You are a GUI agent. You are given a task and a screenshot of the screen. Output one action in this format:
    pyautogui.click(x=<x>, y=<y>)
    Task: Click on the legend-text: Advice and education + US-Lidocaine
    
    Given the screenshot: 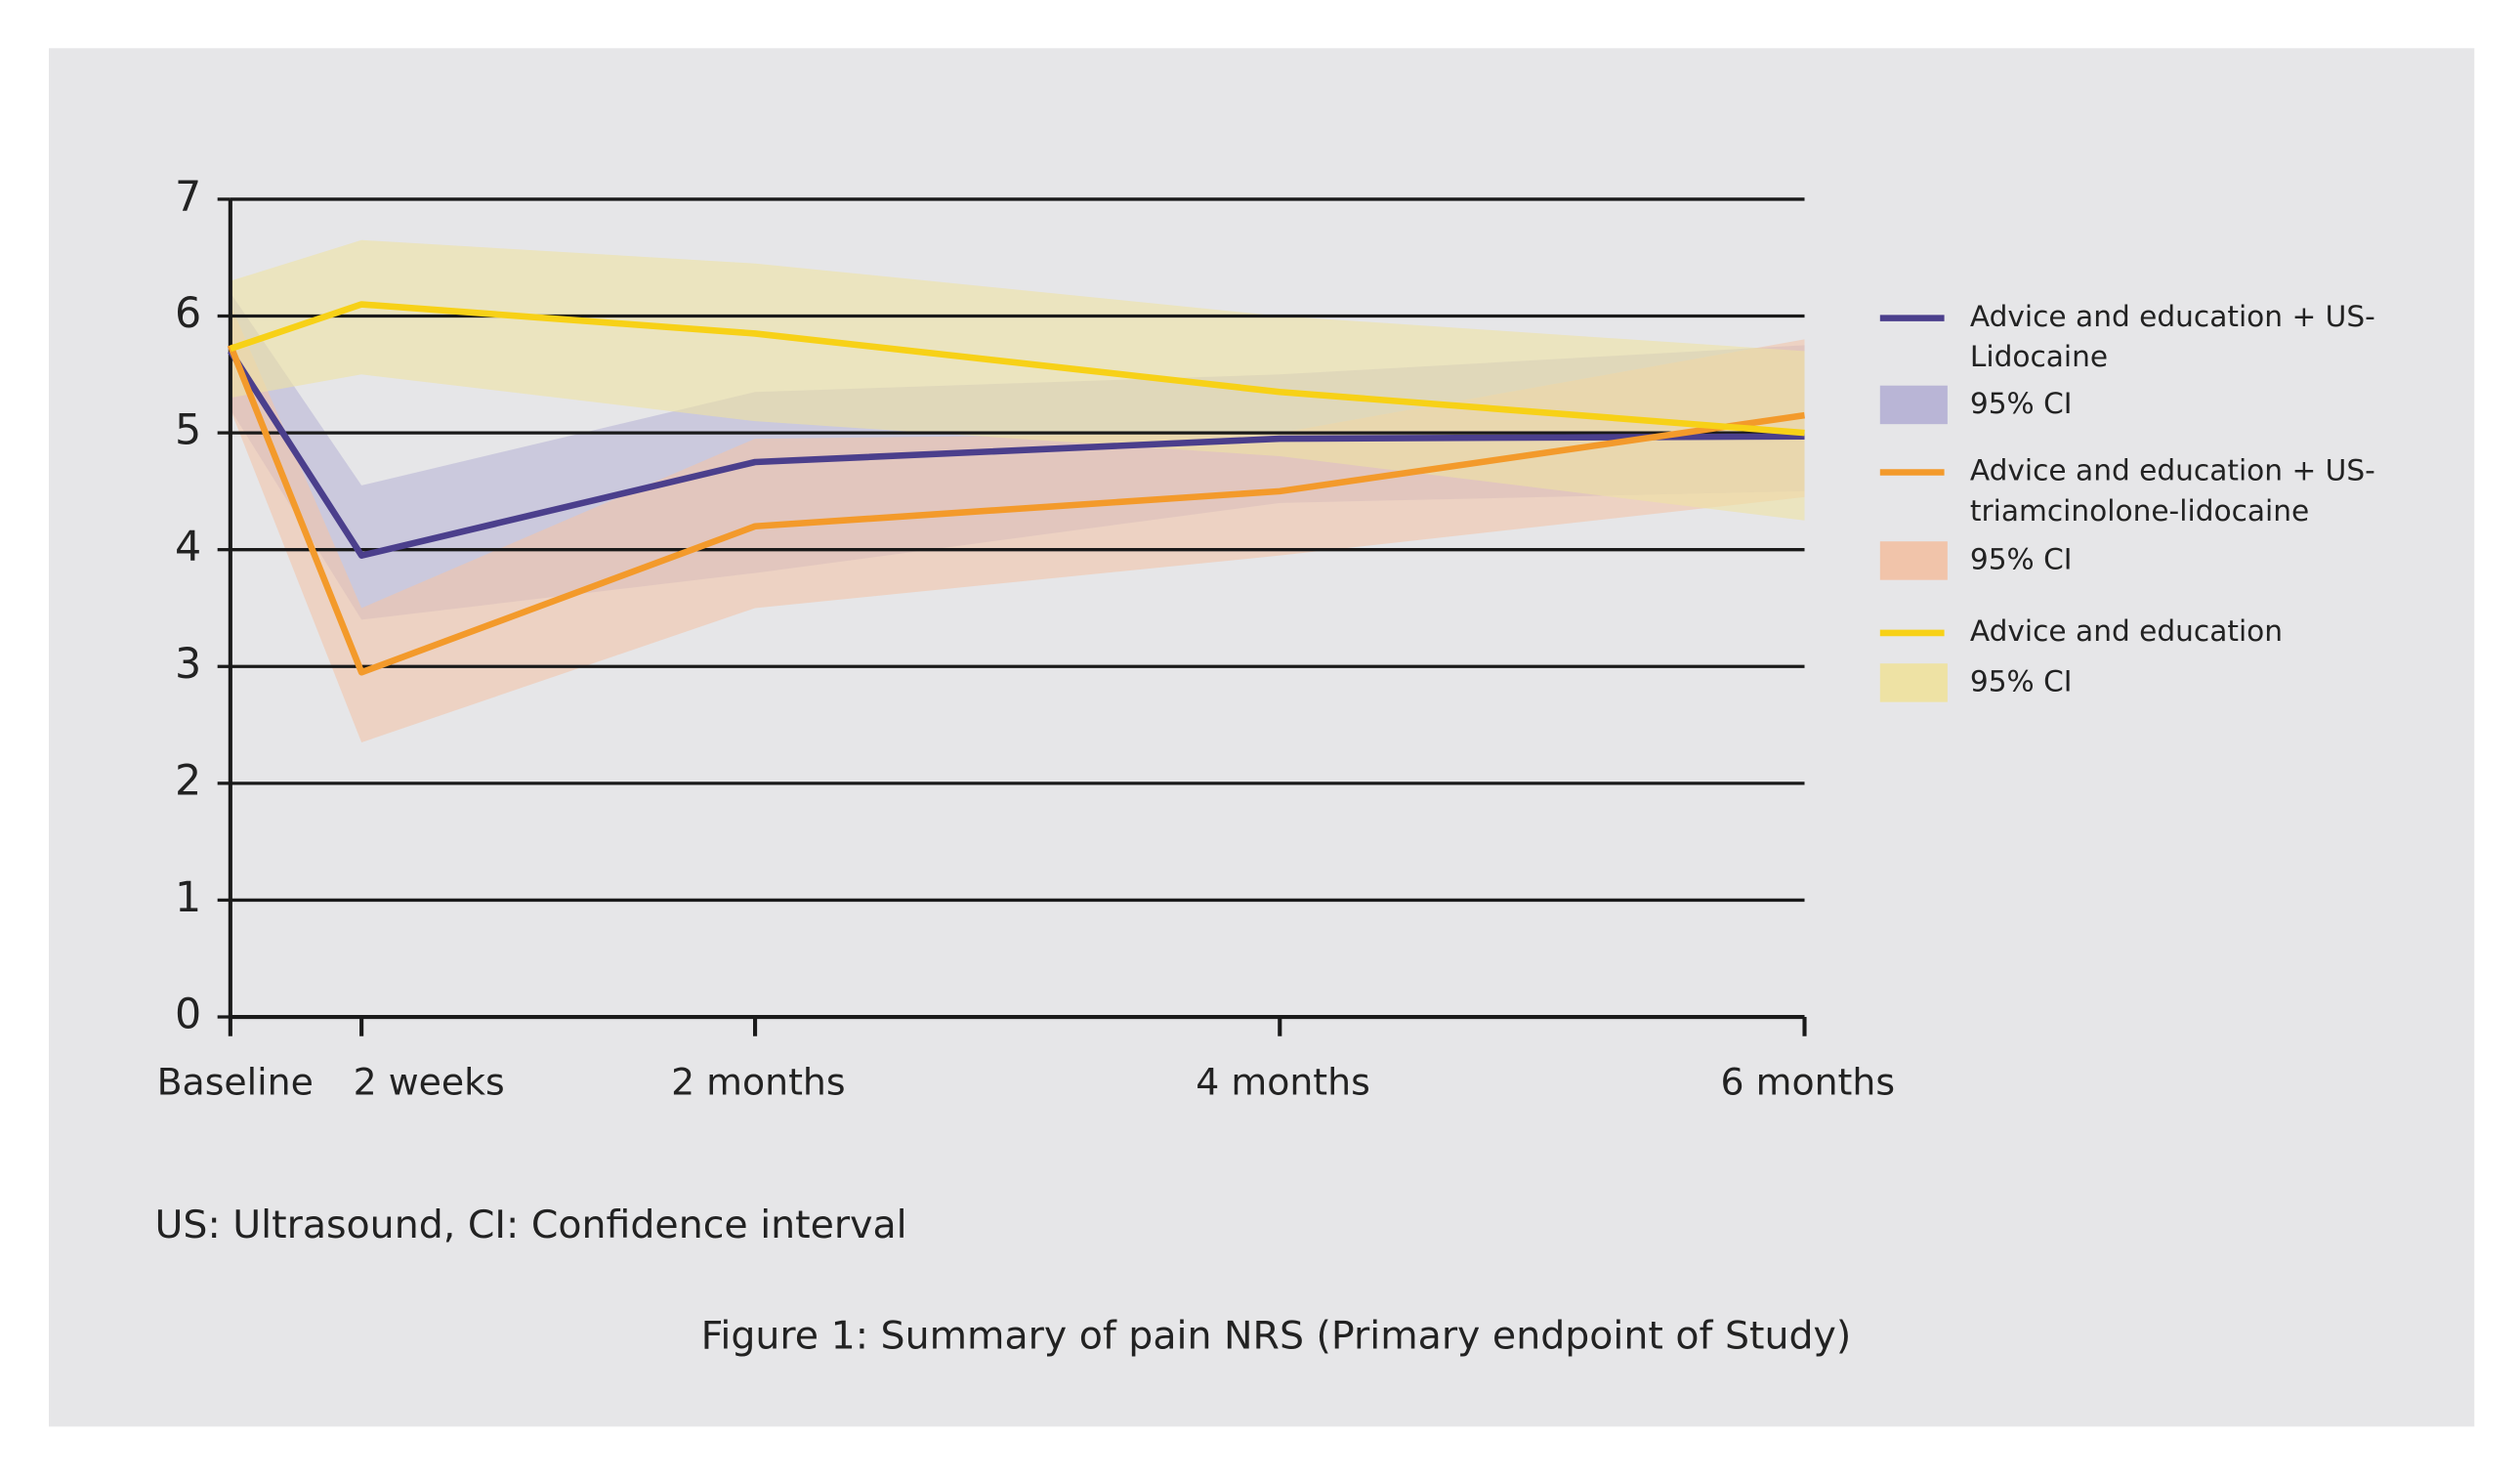 What is the action you would take?
    pyautogui.click(x=2172, y=337)
    